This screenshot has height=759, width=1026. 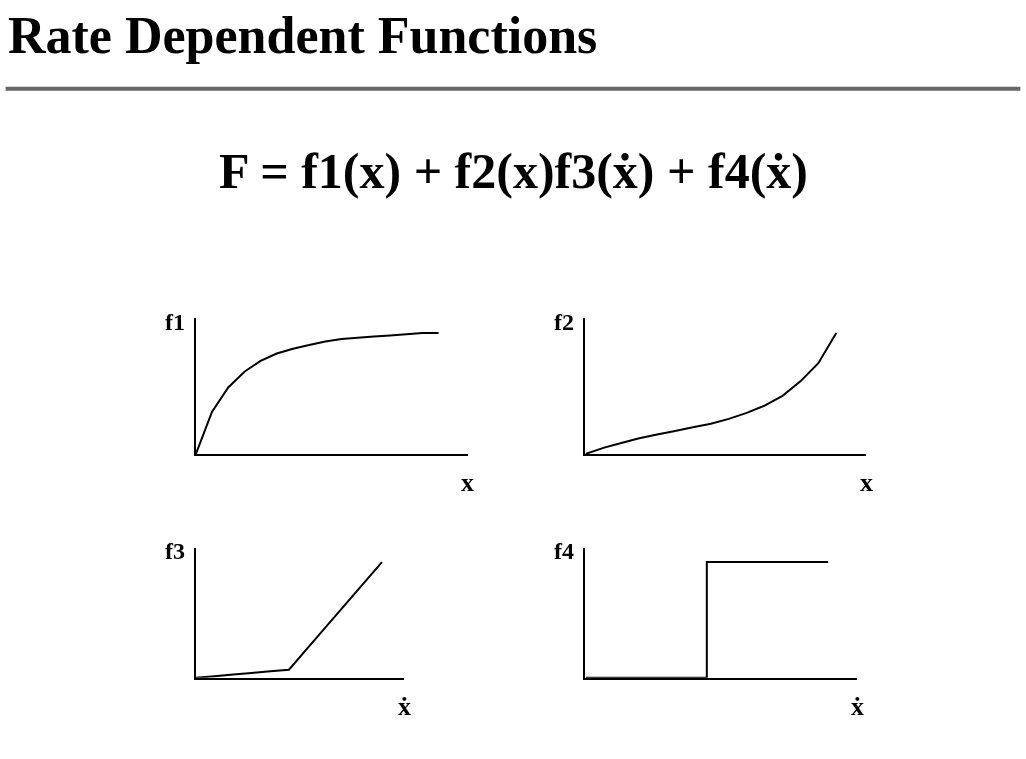 I want to click on chart-title: Rate Dependent Functions, so click(x=303, y=35).